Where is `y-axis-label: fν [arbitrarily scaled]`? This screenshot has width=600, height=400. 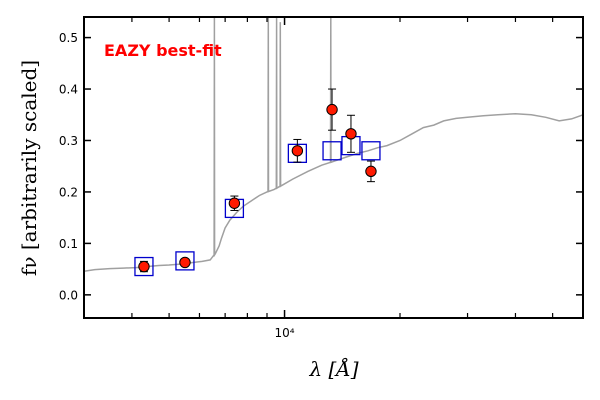
y-axis-label: fν [arbitrarily scaled] is located at coordinates (29, 168).